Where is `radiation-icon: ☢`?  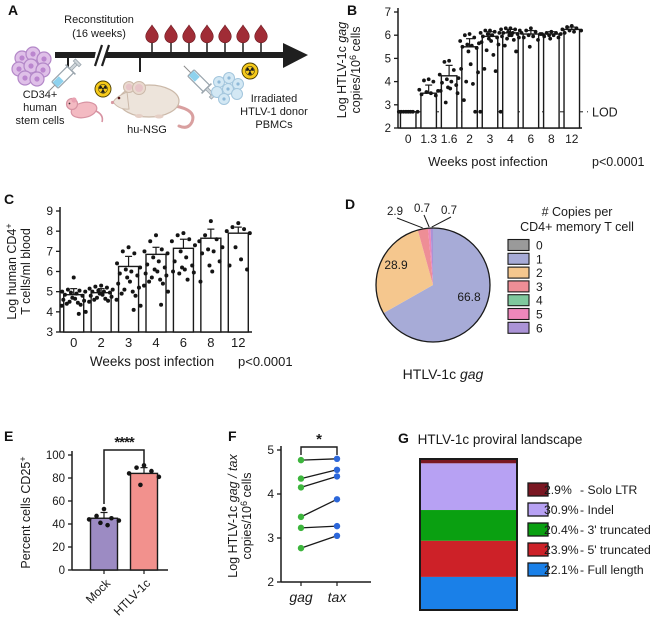 radiation-icon: ☢ is located at coordinates (103, 89).